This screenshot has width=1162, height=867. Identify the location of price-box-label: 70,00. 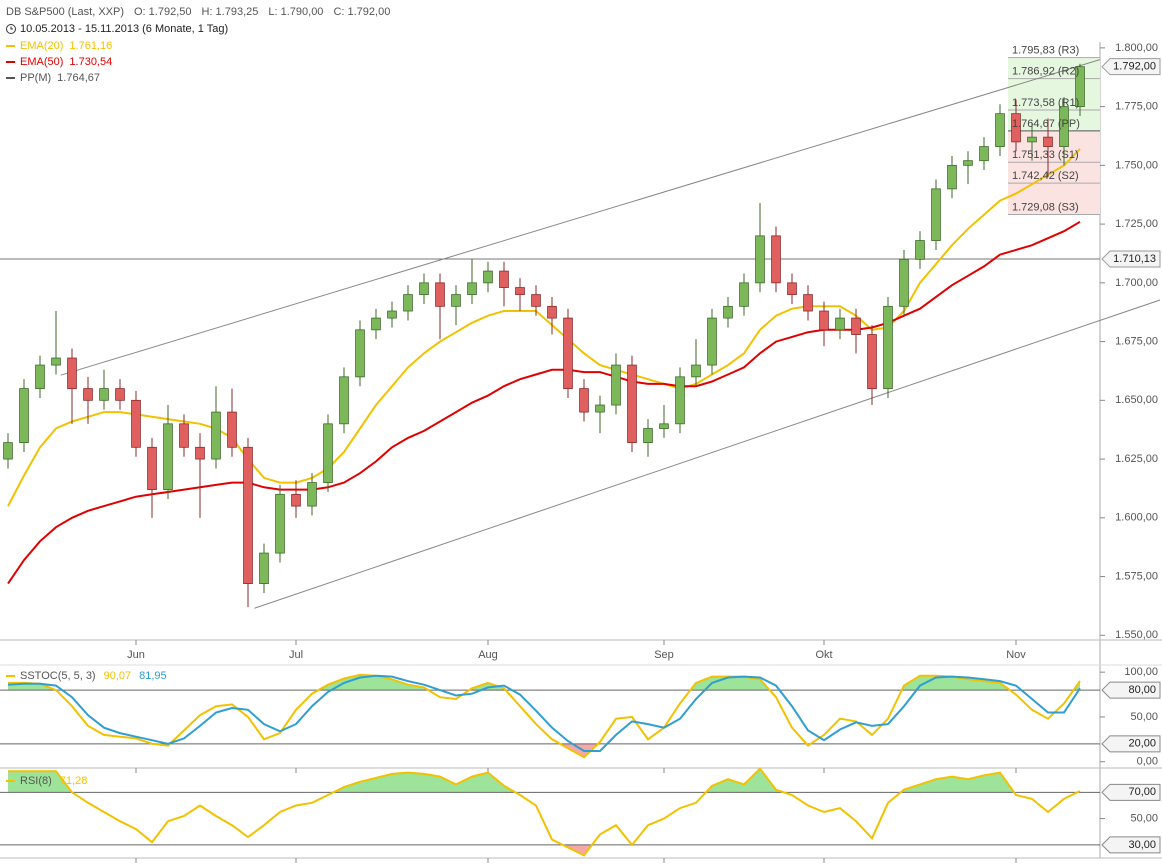
(1142, 792).